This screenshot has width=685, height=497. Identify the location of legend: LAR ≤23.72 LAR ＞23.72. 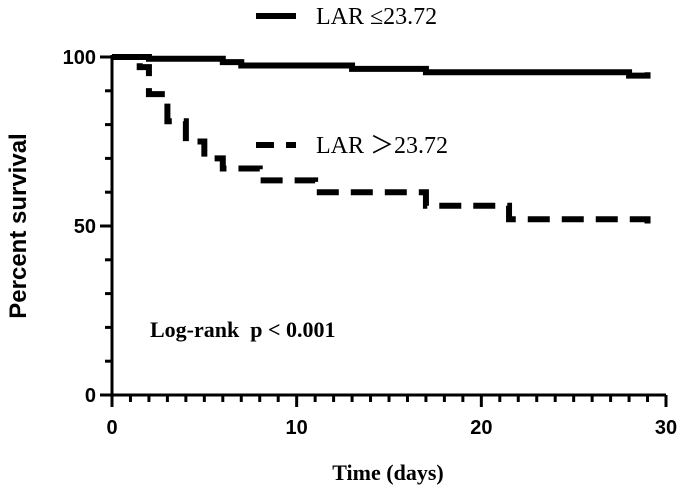
(352, 81).